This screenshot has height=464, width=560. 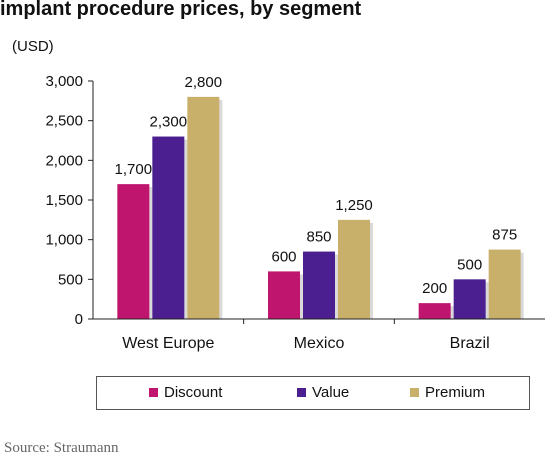 I want to click on legend-item-discount: Discount, so click(x=185, y=392).